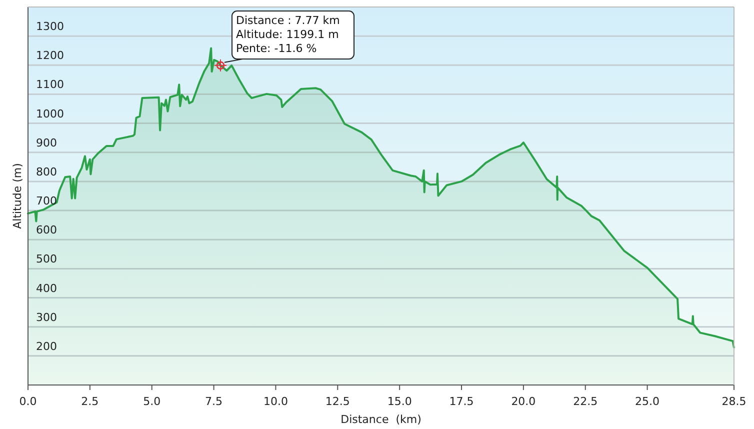  What do you see at coordinates (17, 196) in the screenshot?
I see `y-axis-title: Altitude (m)` at bounding box center [17, 196].